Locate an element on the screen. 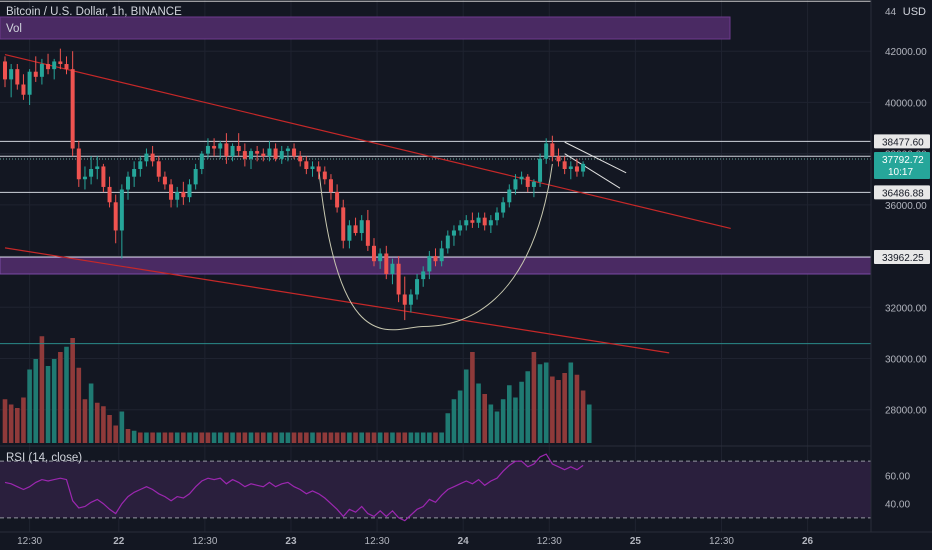  price-axis-label: 30000.00 is located at coordinates (906, 359).